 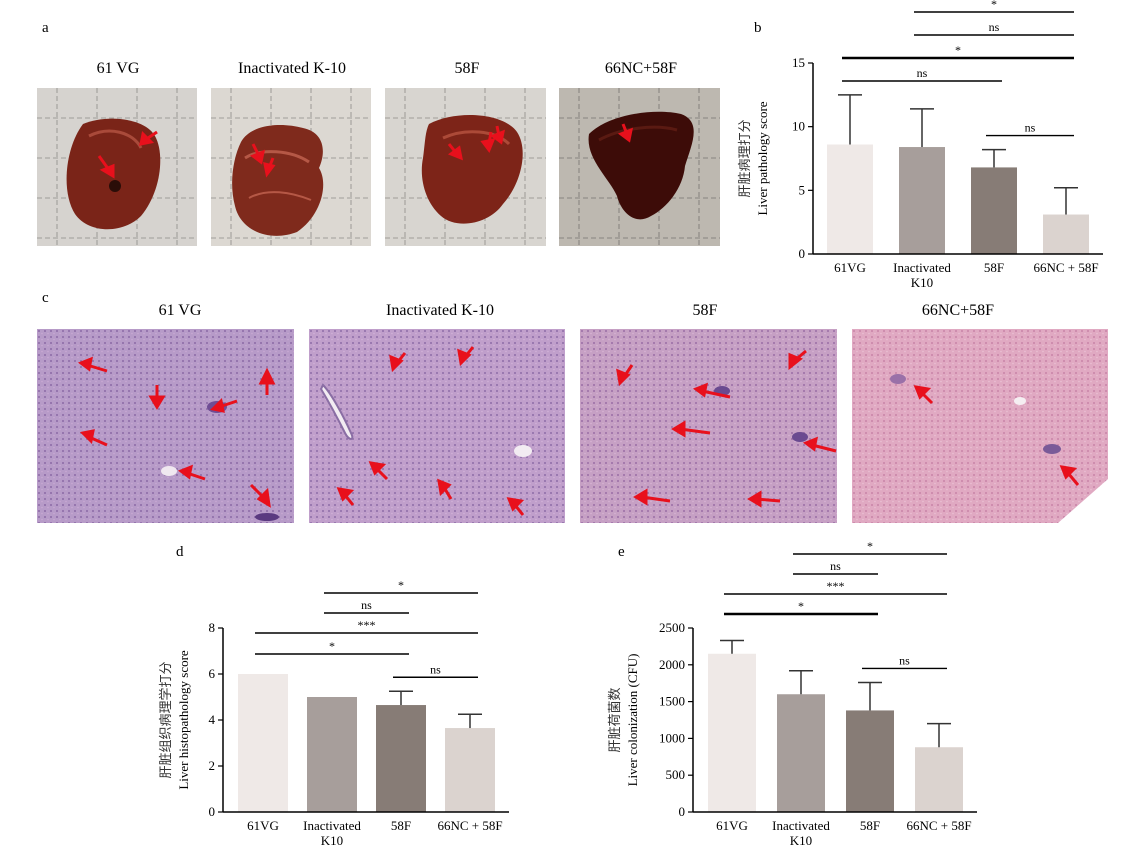 What do you see at coordinates (440, 310) in the screenshot?
I see `histo-label-inactivated-k10: Inactivated K-10` at bounding box center [440, 310].